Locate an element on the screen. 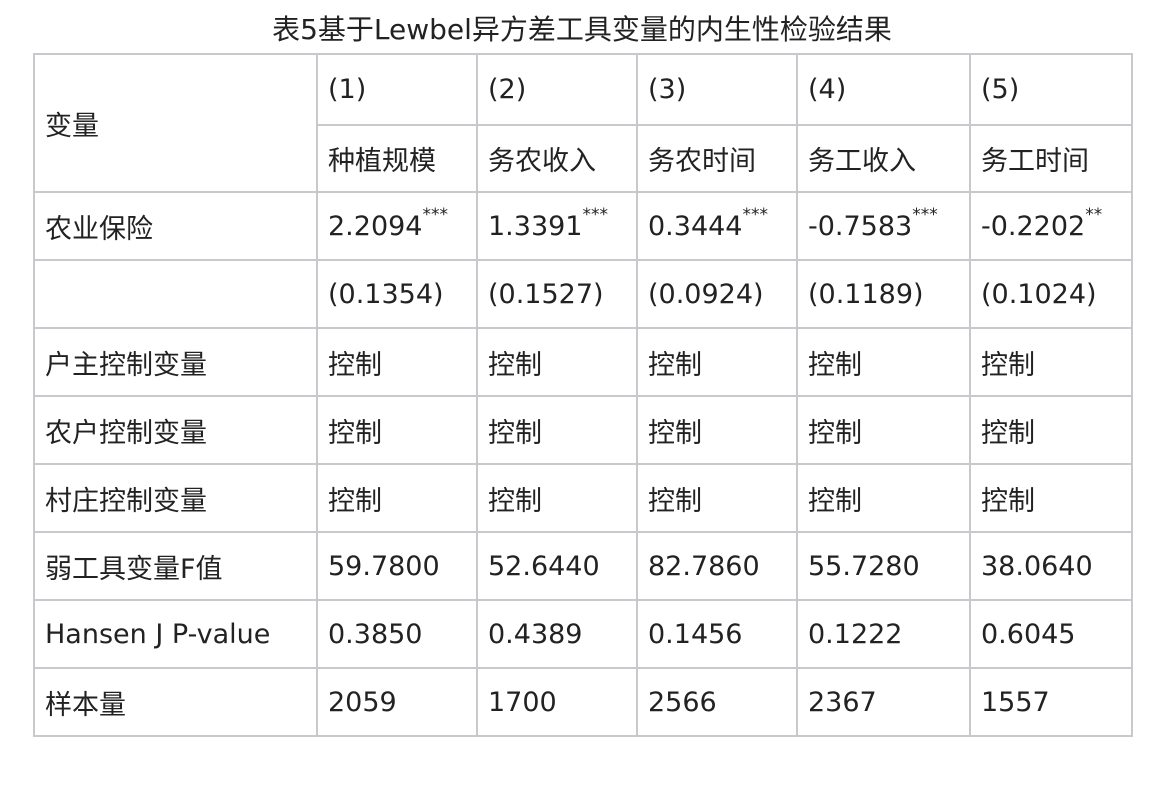 Image resolution: width=1164 pixels, height=790 pixels. header-variable: 变量 is located at coordinates (175, 123).